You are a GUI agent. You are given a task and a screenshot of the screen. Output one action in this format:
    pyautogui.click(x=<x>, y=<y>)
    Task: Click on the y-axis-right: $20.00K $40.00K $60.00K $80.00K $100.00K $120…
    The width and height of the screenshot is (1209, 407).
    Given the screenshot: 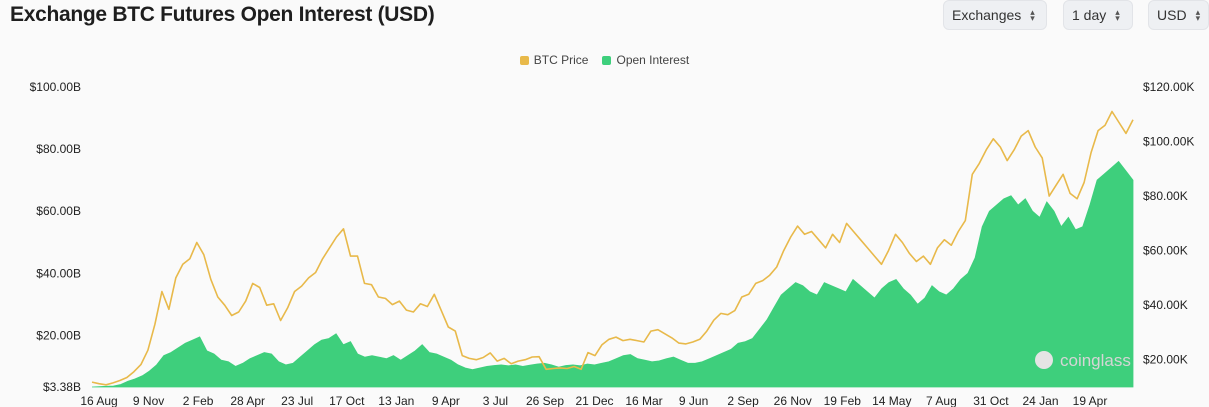 What is the action you would take?
    pyautogui.click(x=1168, y=223)
    